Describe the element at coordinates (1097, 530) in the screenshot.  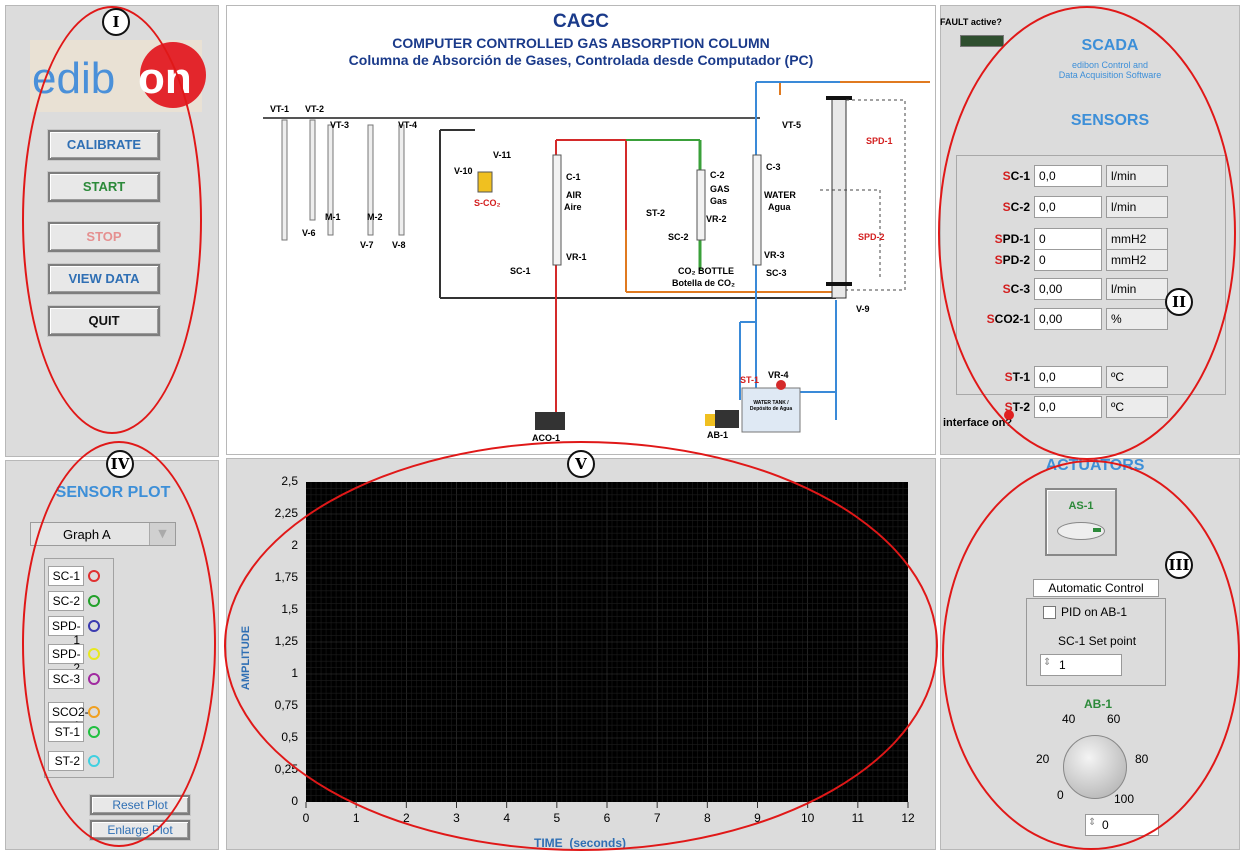
I see `toggle-led-icon` at that location.